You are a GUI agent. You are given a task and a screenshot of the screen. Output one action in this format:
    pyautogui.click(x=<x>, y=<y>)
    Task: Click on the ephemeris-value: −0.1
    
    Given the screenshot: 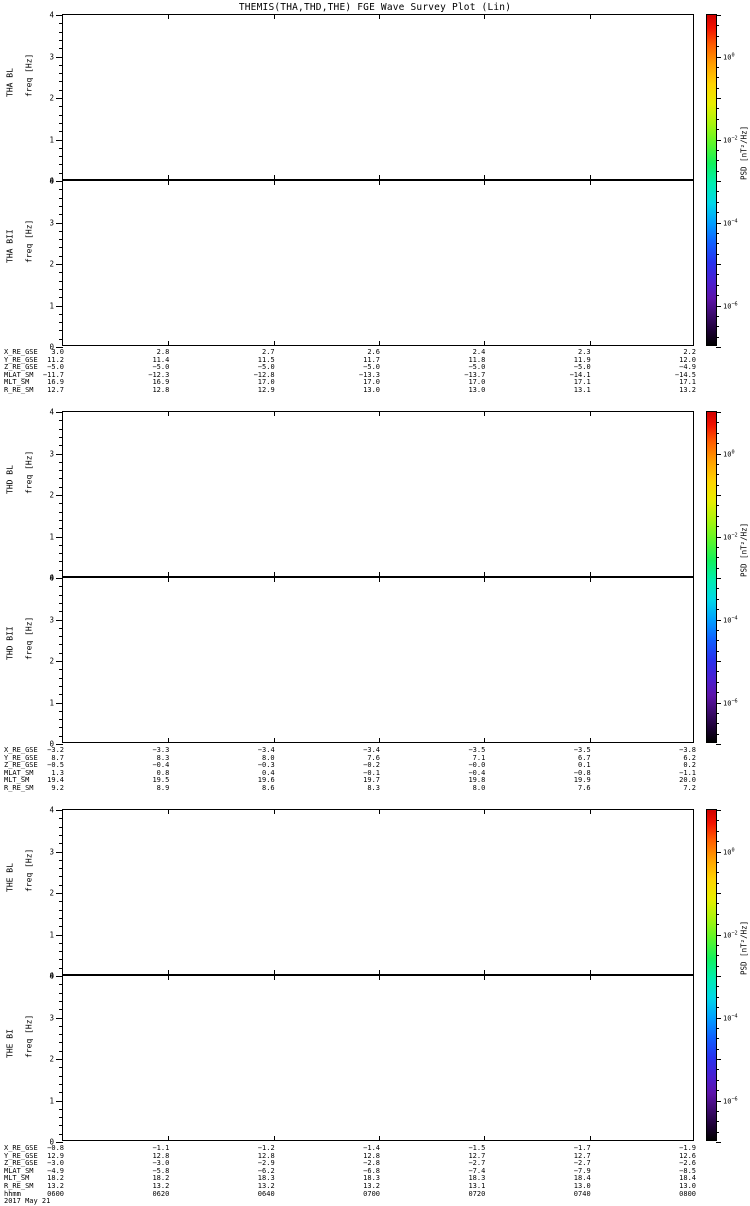 What is the action you would take?
    pyautogui.click(x=371, y=772)
    